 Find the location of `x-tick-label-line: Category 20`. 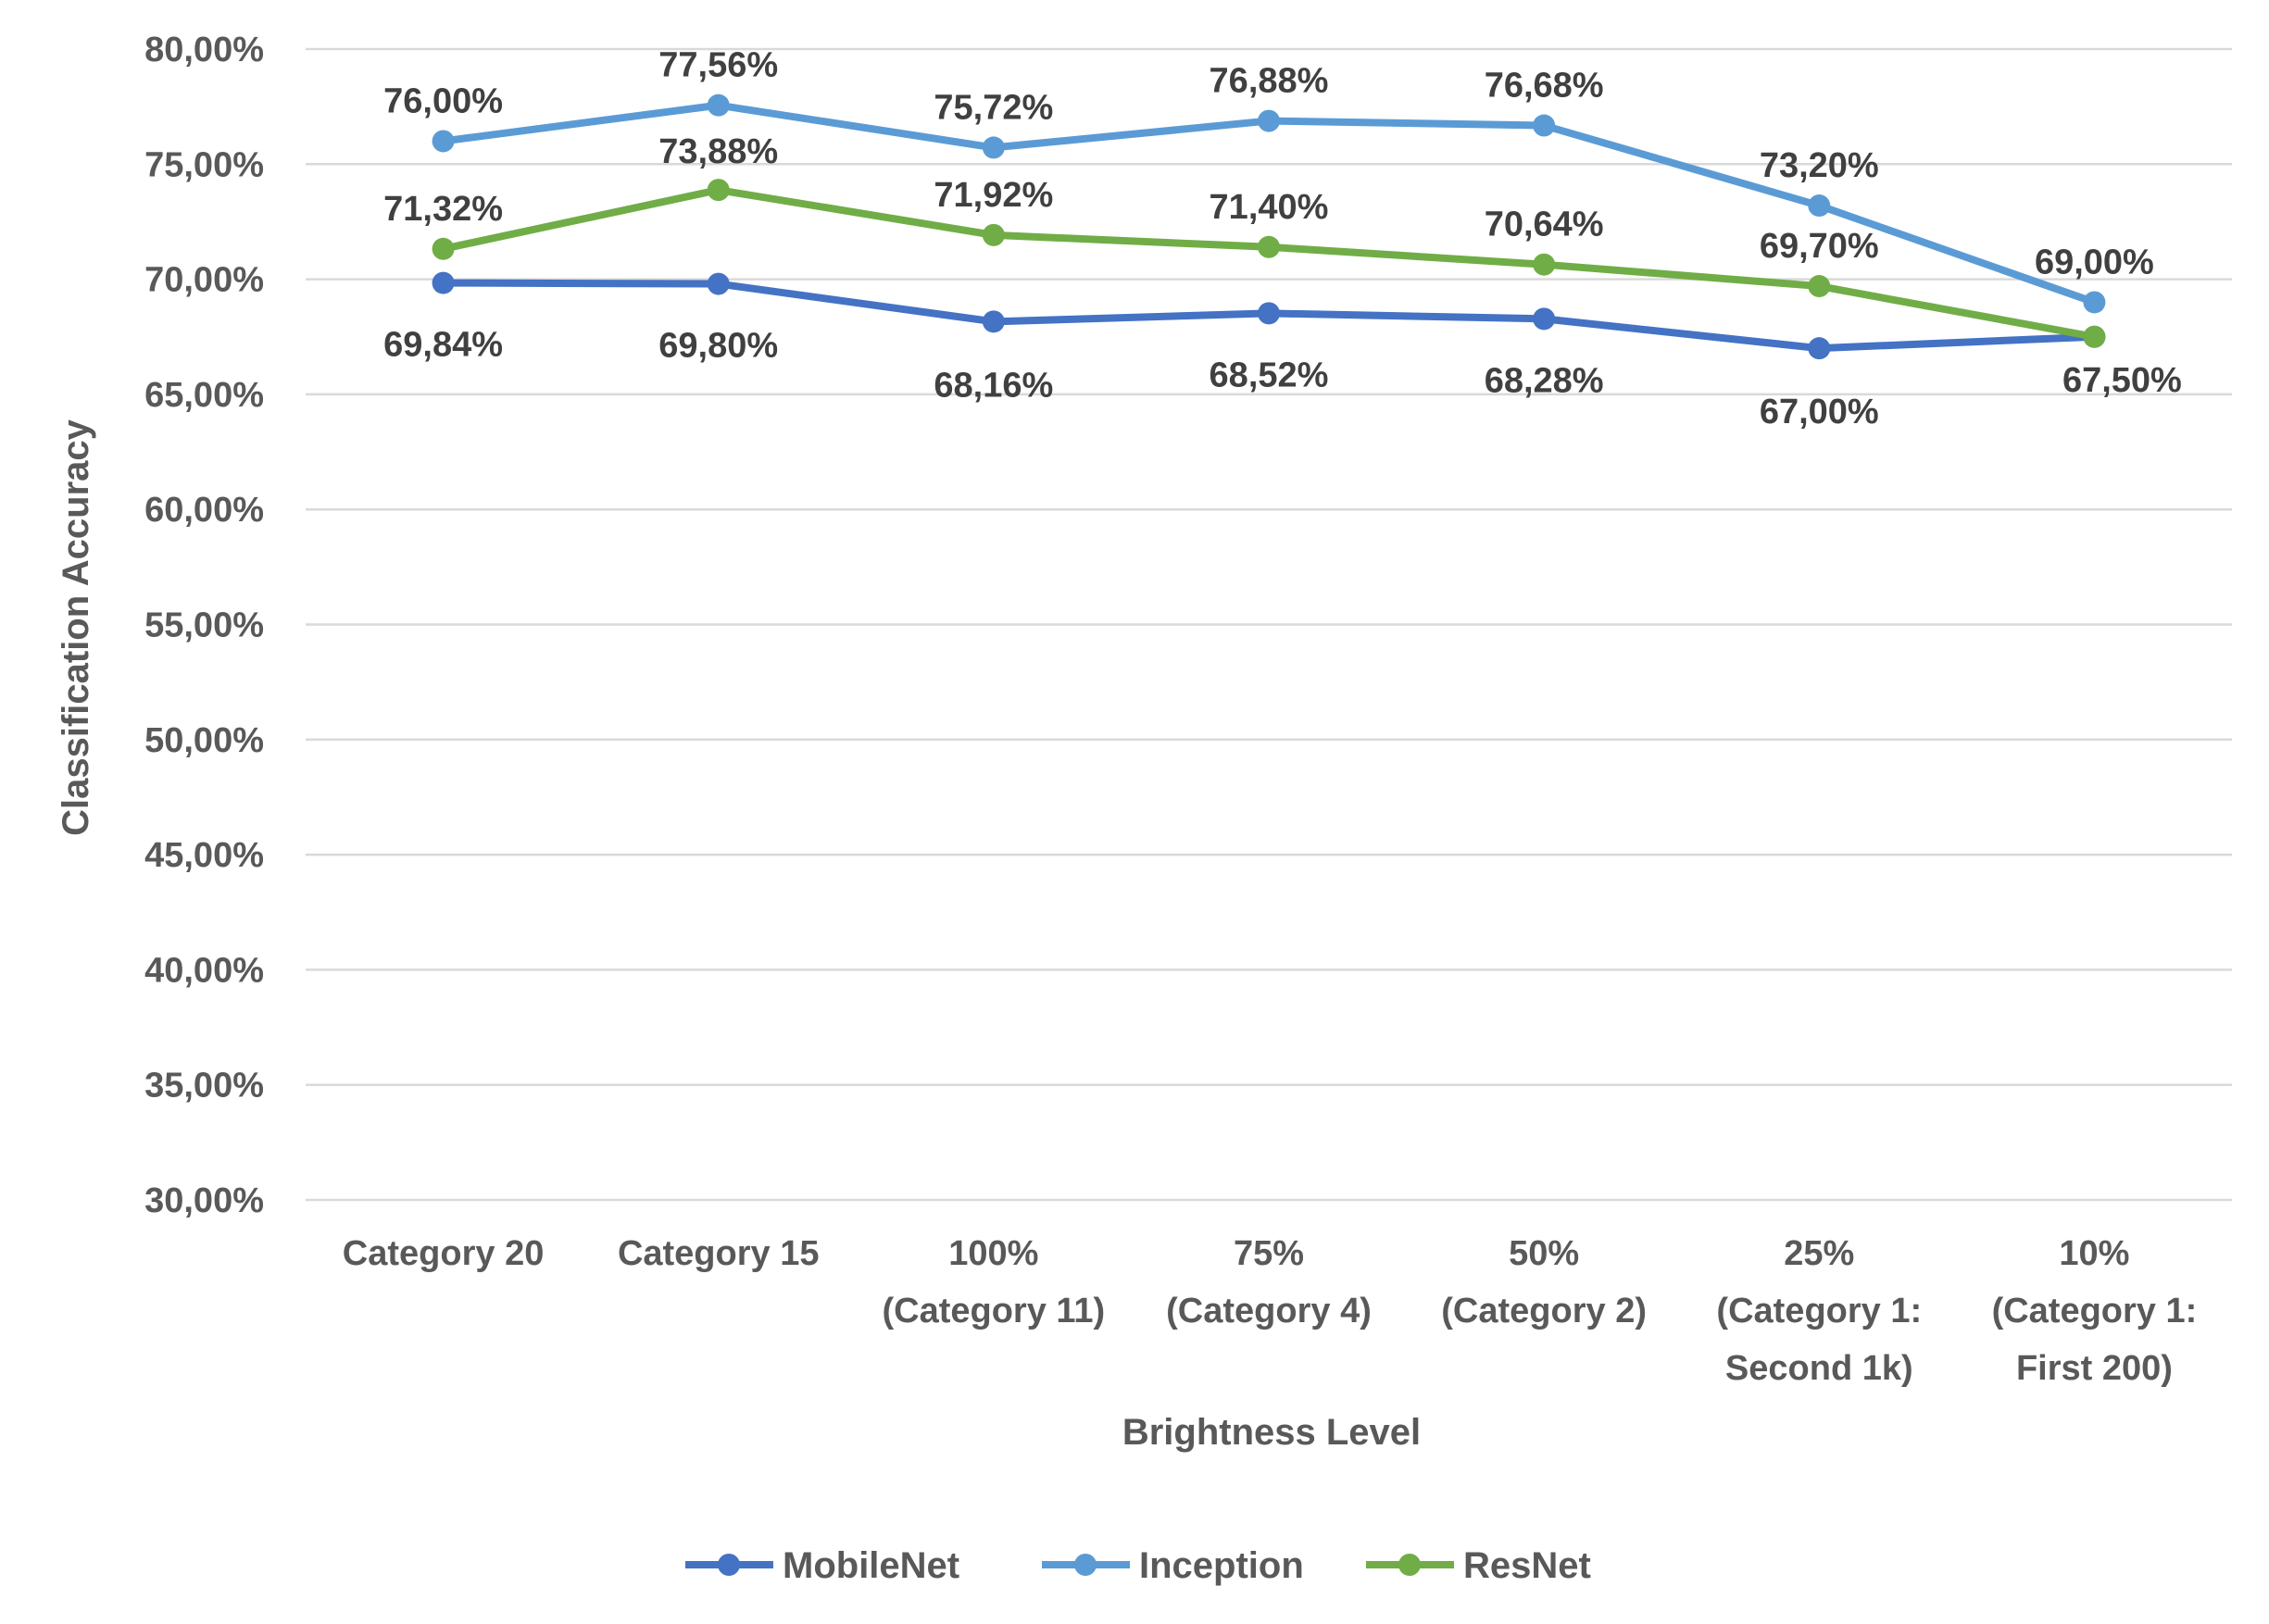

x-tick-label-line: Category 20 is located at coordinates (444, 1253).